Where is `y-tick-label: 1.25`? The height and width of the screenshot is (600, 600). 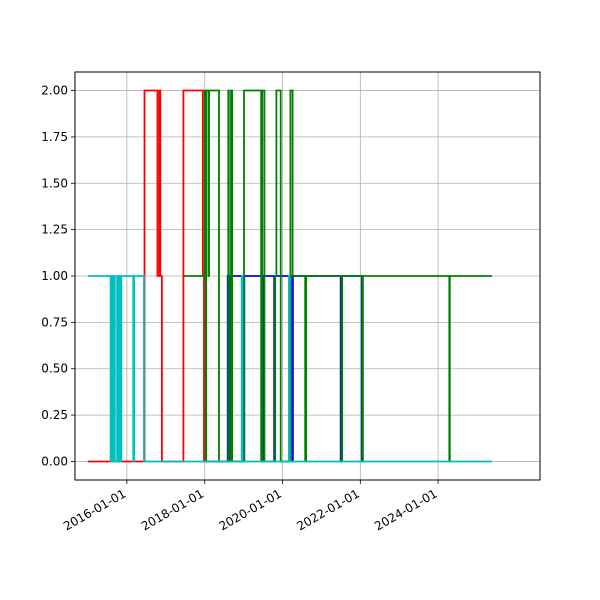
y-tick-label: 1.25 is located at coordinates (54, 230).